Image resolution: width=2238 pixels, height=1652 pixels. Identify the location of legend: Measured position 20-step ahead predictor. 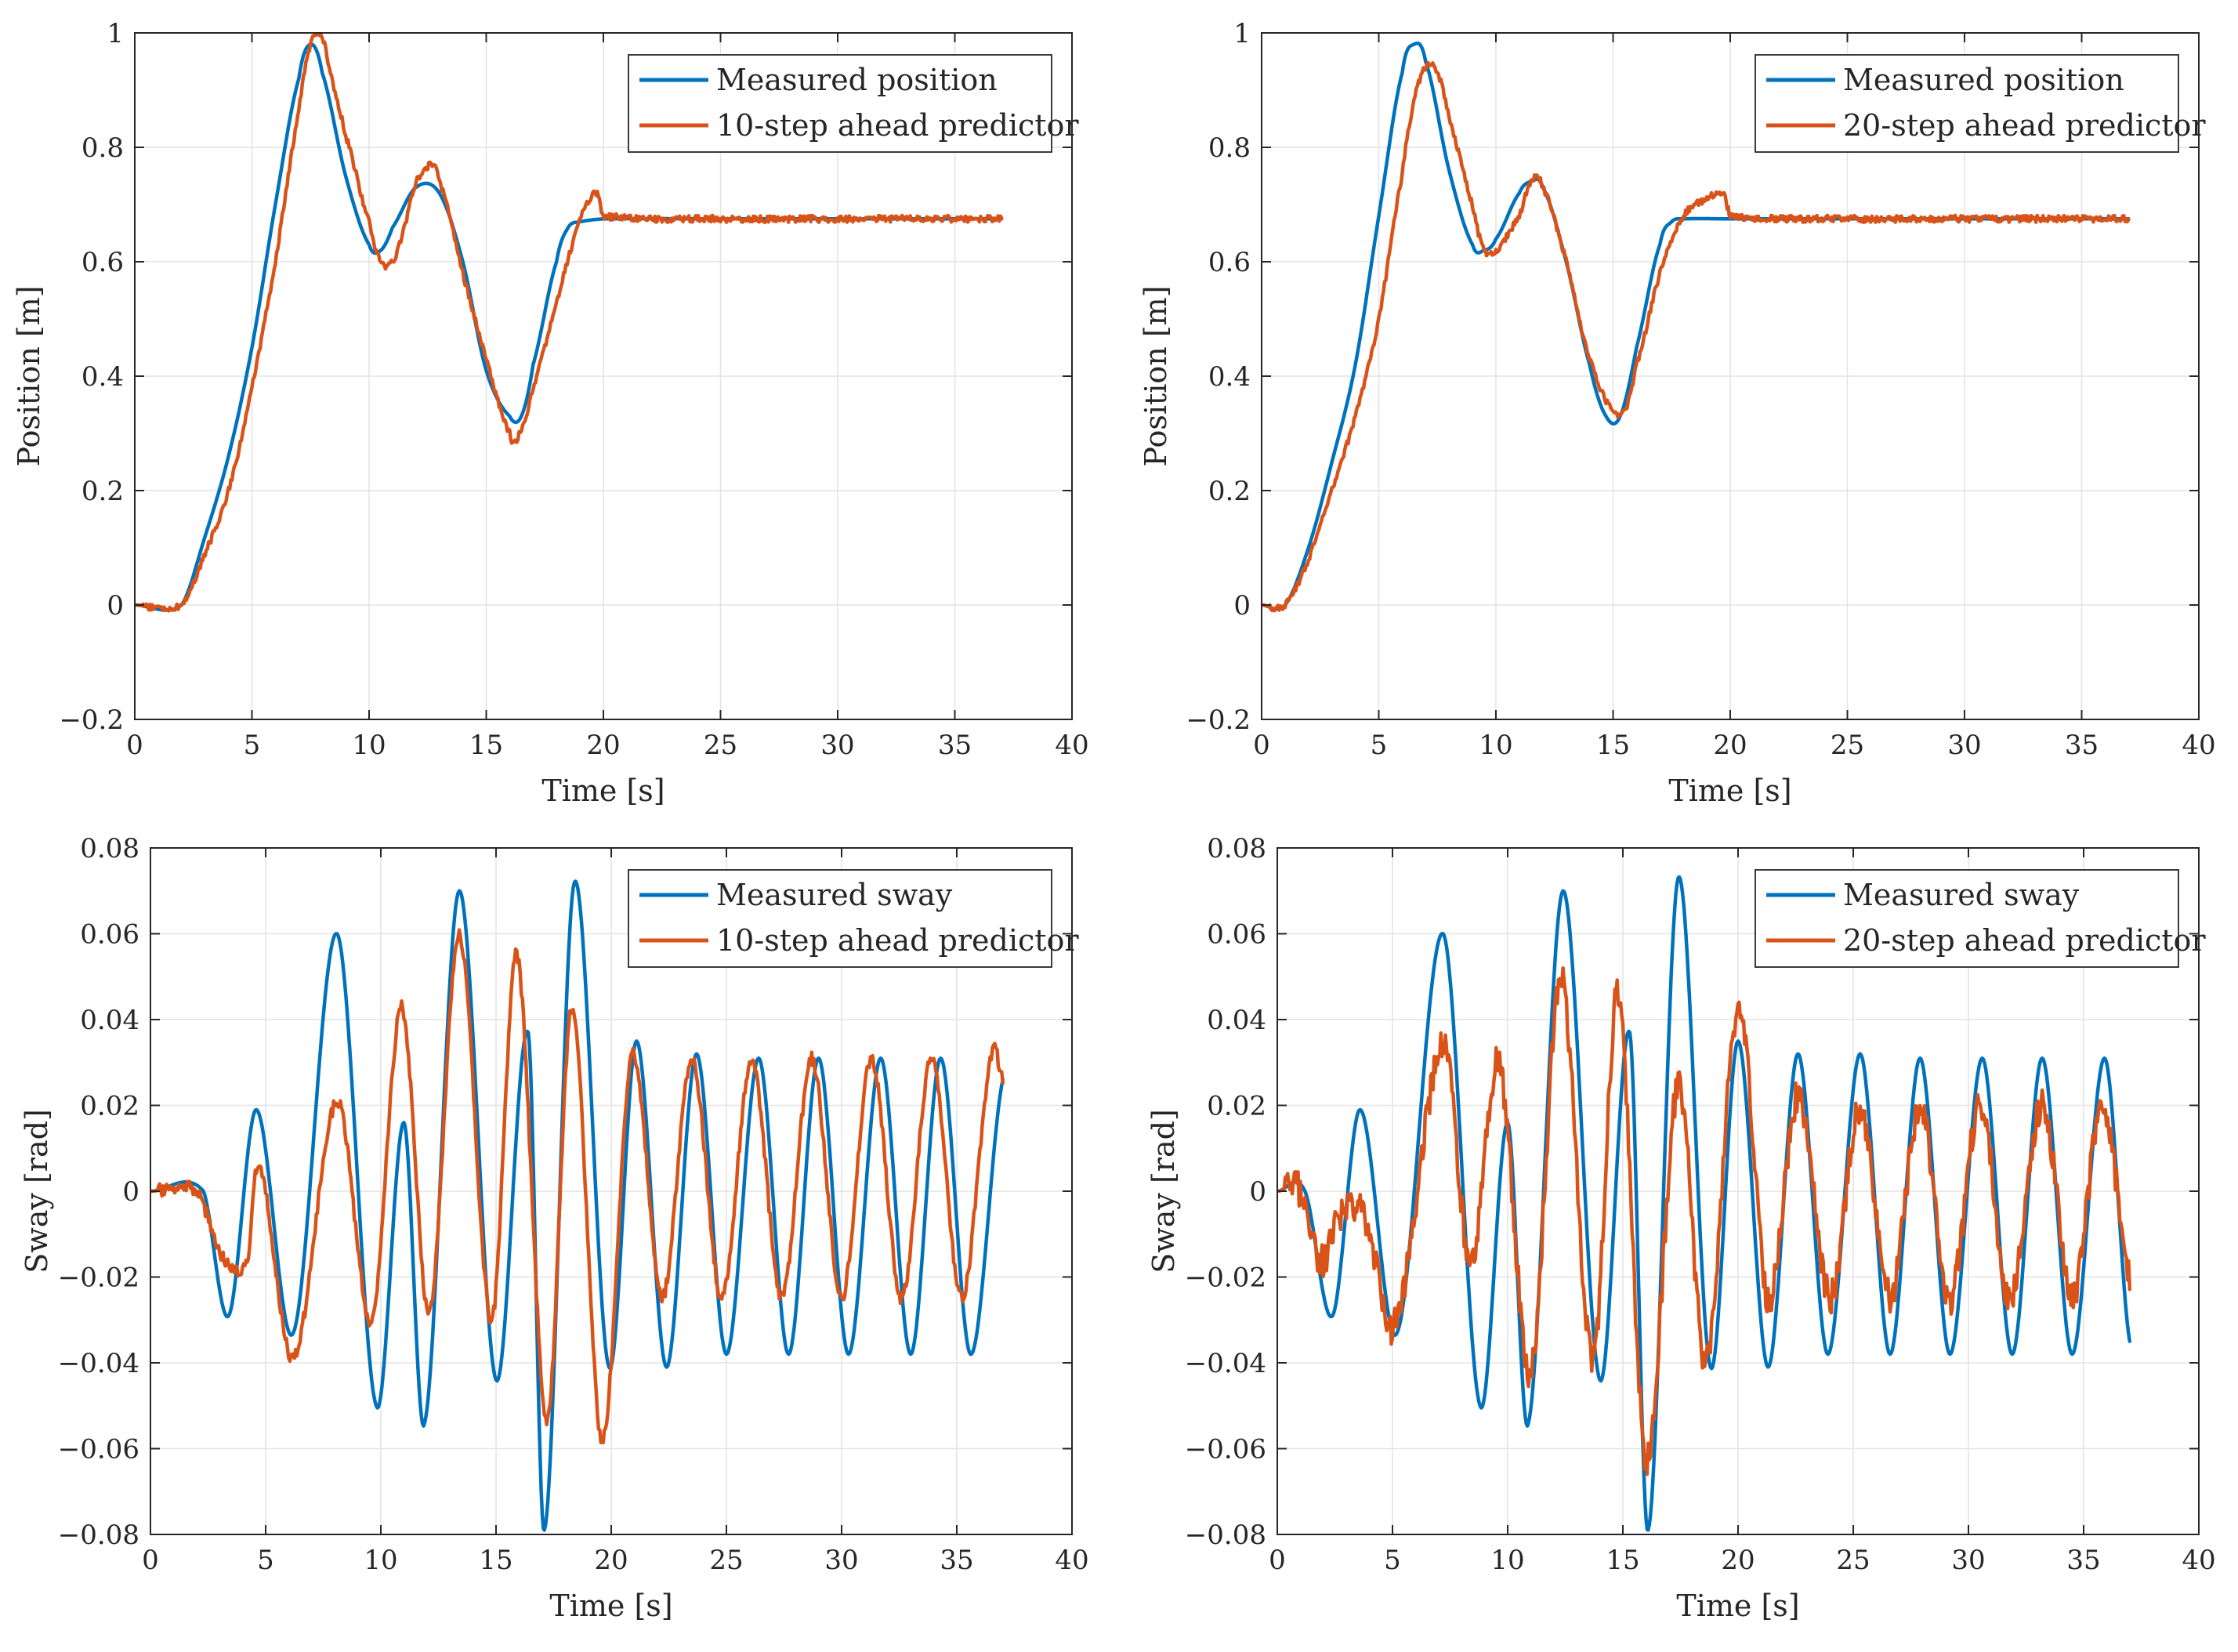
(1980, 103).